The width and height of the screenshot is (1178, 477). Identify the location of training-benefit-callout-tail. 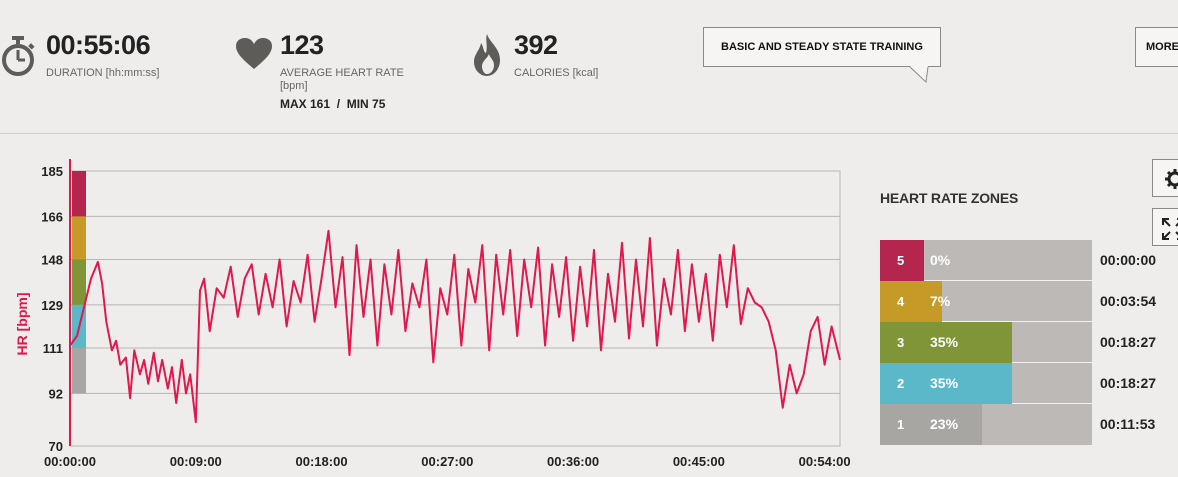
(919, 75).